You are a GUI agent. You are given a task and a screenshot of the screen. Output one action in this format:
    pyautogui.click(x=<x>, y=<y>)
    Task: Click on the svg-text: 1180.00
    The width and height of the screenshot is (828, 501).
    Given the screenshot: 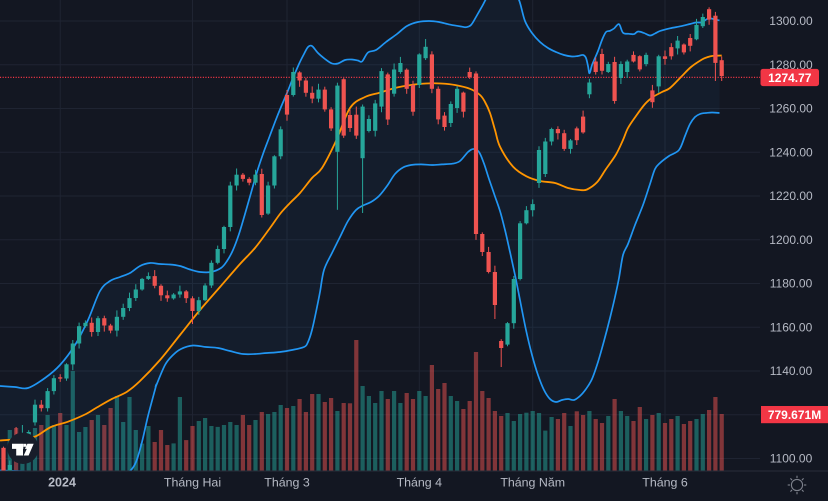 What is the action you would take?
    pyautogui.click(x=791, y=284)
    